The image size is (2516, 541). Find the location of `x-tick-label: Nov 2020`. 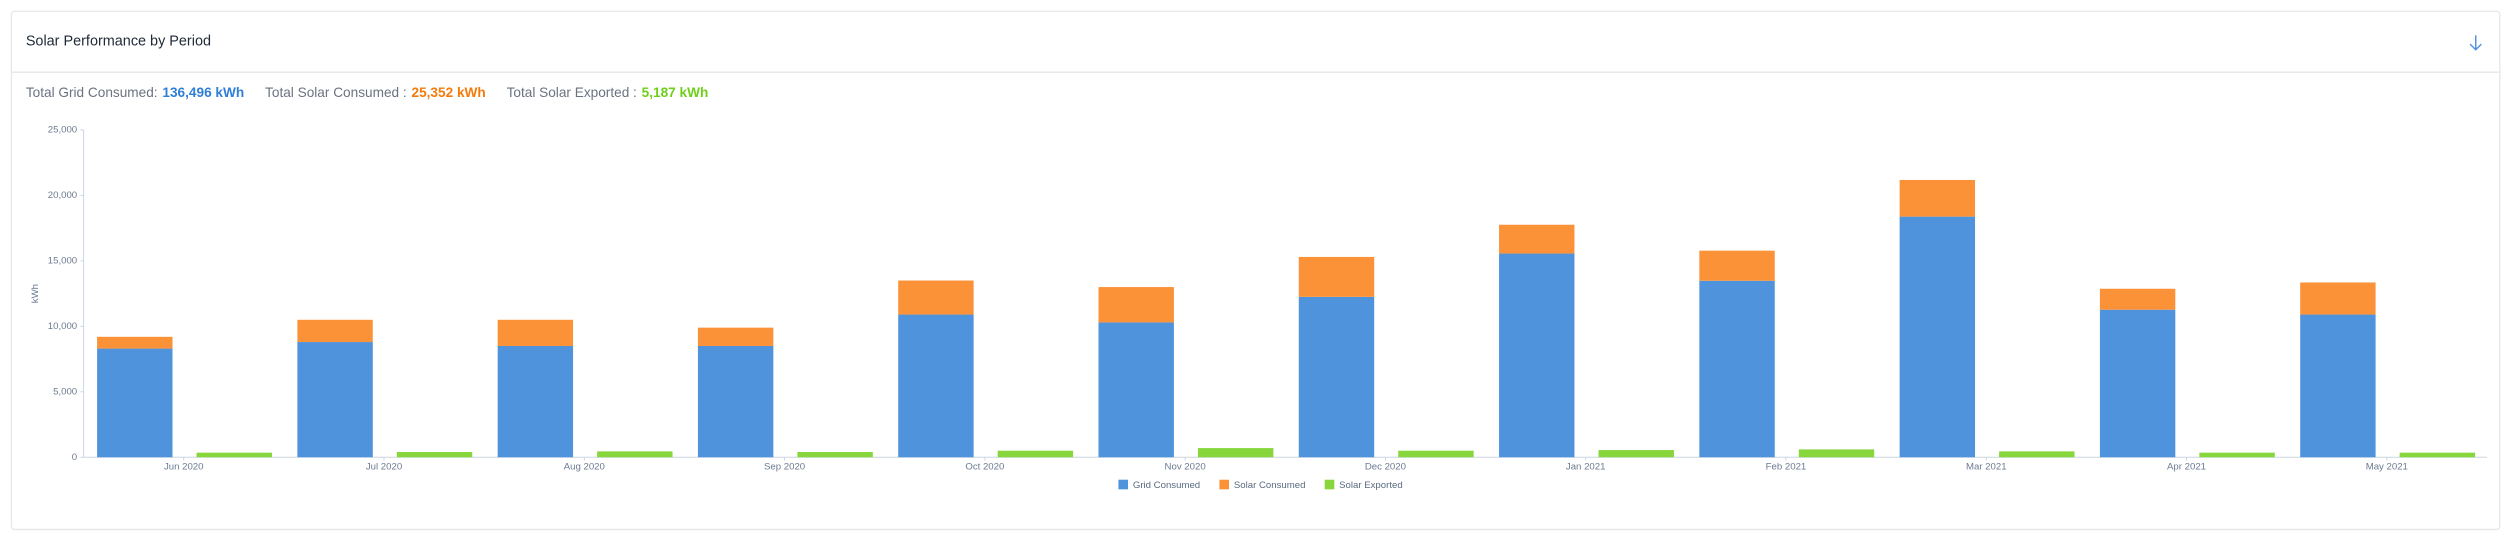

x-tick-label: Nov 2020 is located at coordinates (1185, 466).